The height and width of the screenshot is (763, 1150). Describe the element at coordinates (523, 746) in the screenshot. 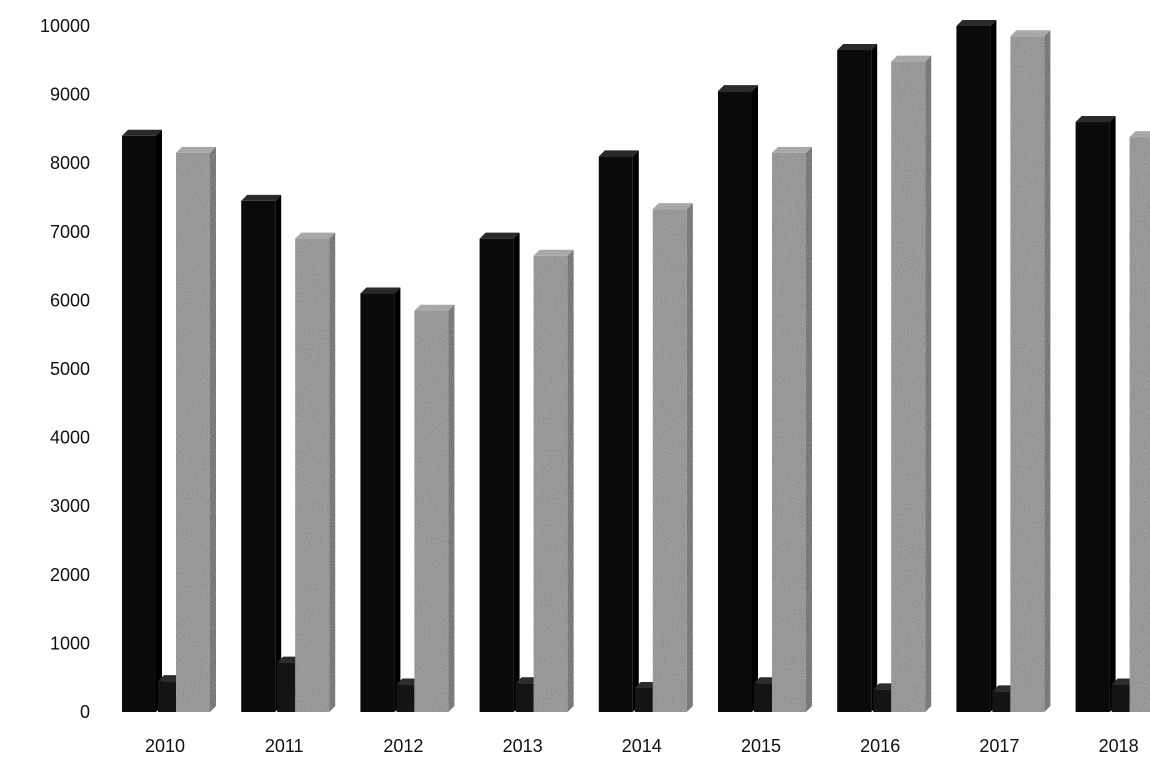

I see `x-tick-label: 2013` at that location.